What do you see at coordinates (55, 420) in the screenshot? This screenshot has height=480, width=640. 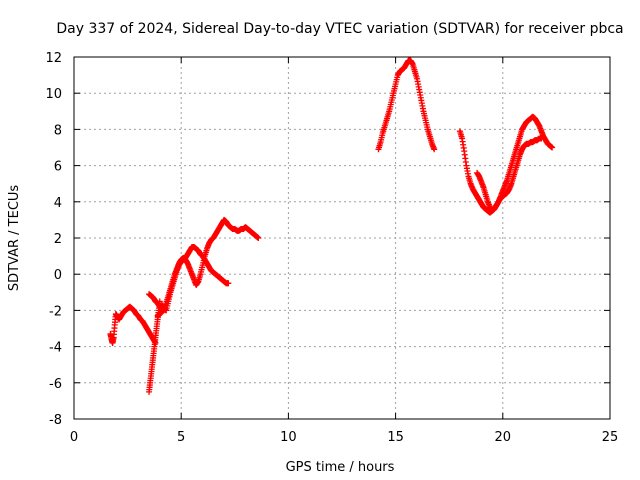 I see `y-tick-label: -8` at bounding box center [55, 420].